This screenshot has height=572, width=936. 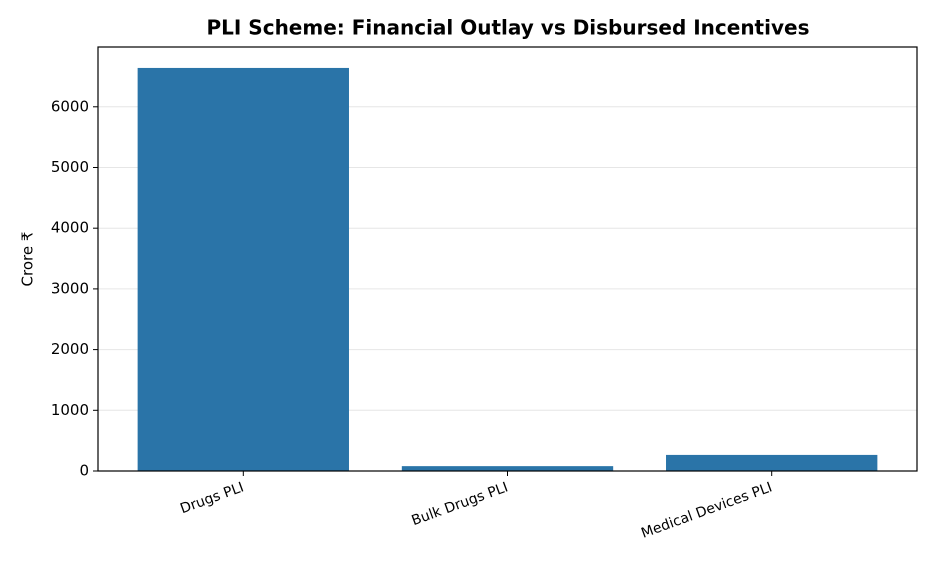 I want to click on y-tick-label: 4000, so click(x=70, y=228).